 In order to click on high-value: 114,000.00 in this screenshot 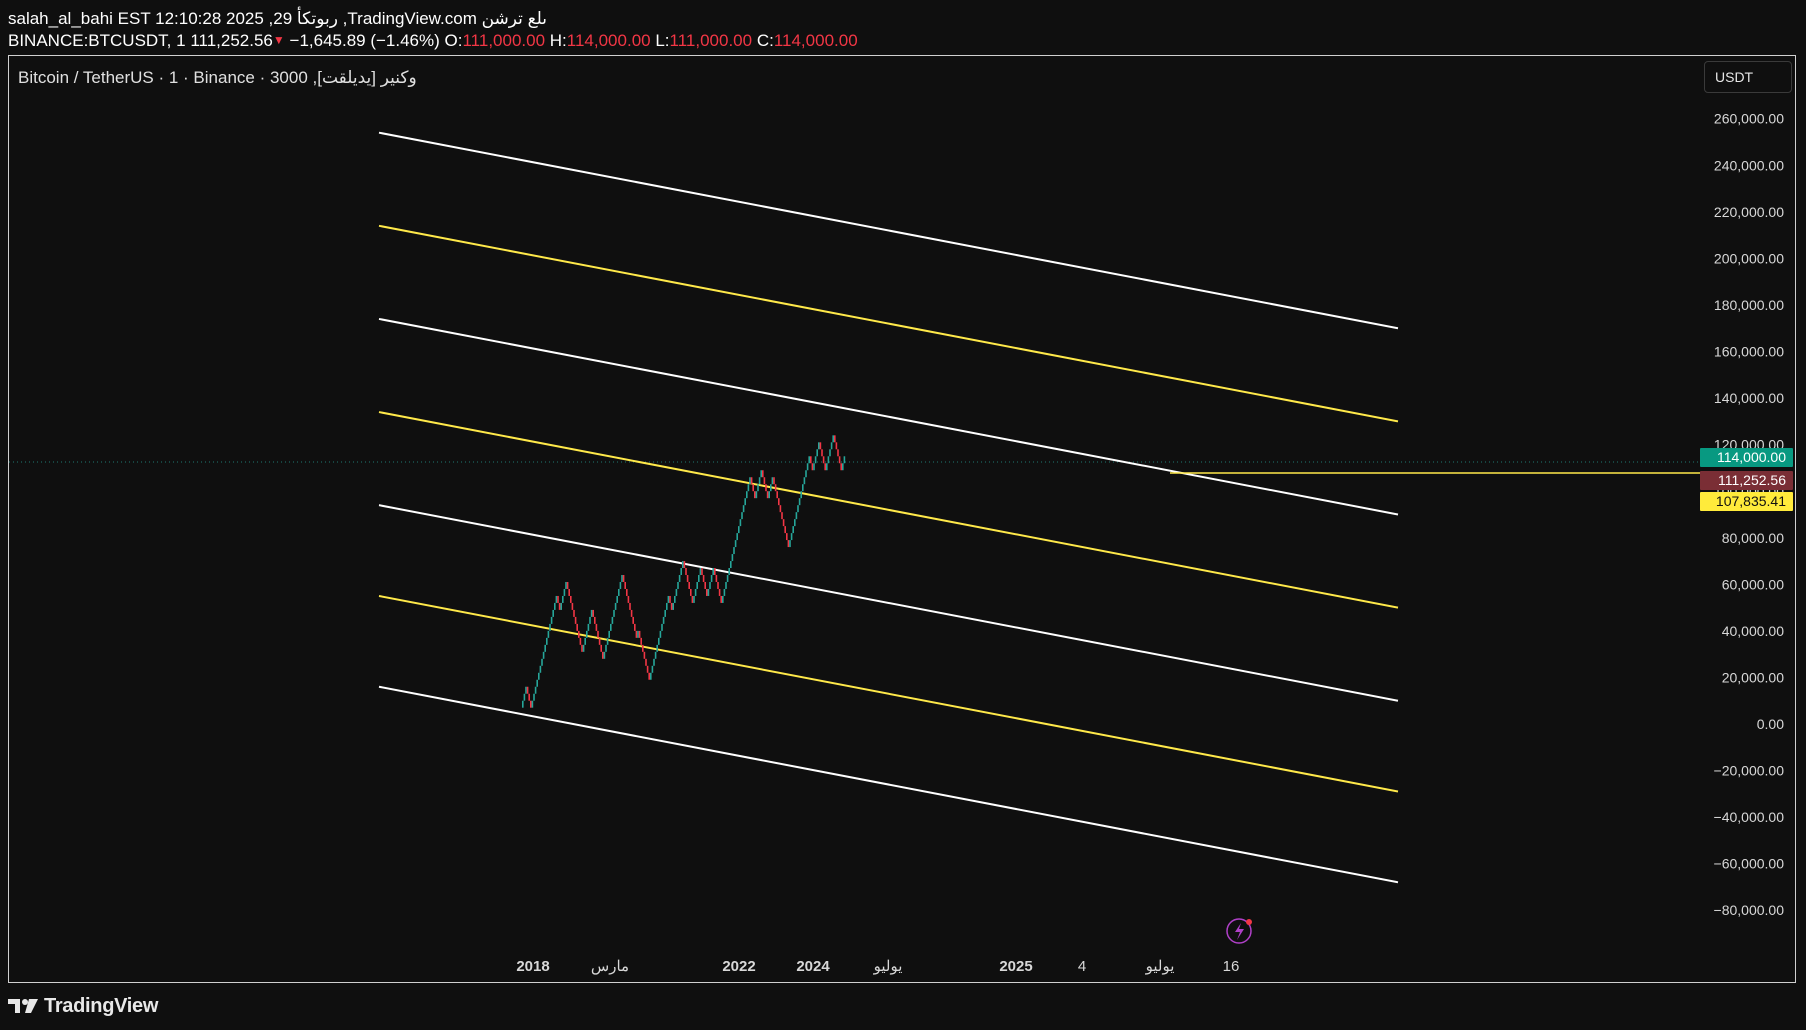, I will do `click(608, 40)`.